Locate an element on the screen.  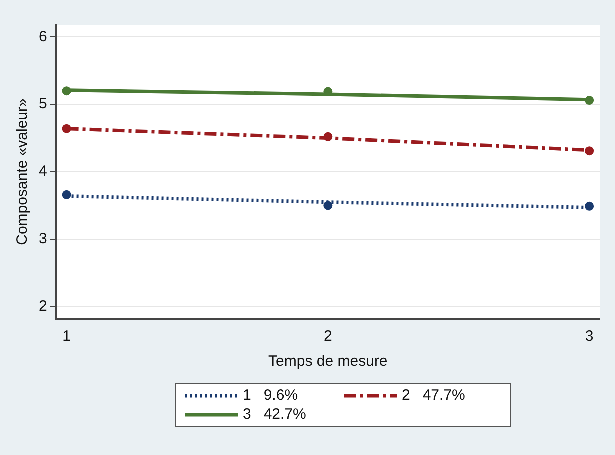
legend-label: 1 9.6% is located at coordinates (270, 395).